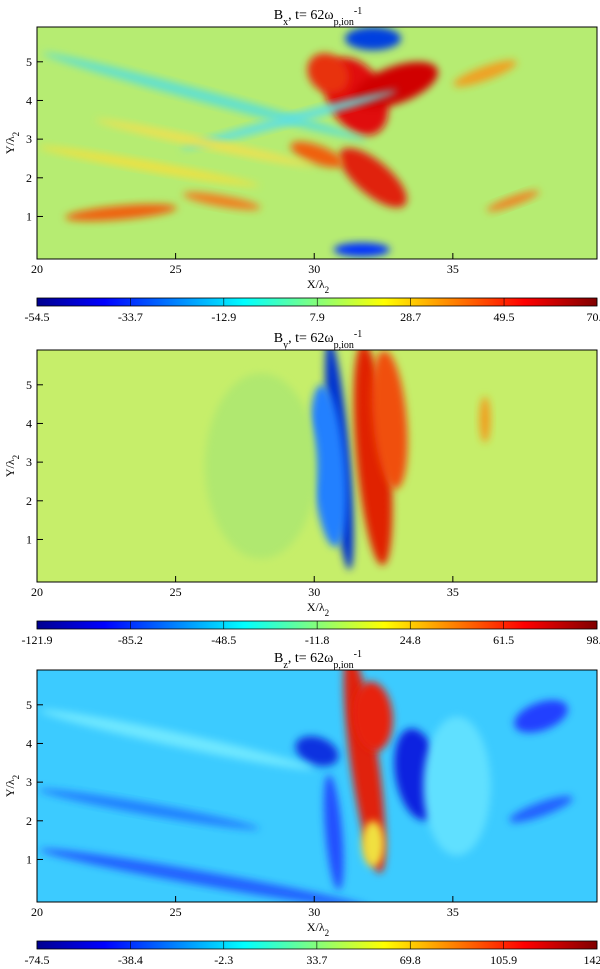 This screenshot has height=969, width=600. Describe the element at coordinates (410, 640) in the screenshot. I see `colorbar-tick-label: 24.8` at that location.